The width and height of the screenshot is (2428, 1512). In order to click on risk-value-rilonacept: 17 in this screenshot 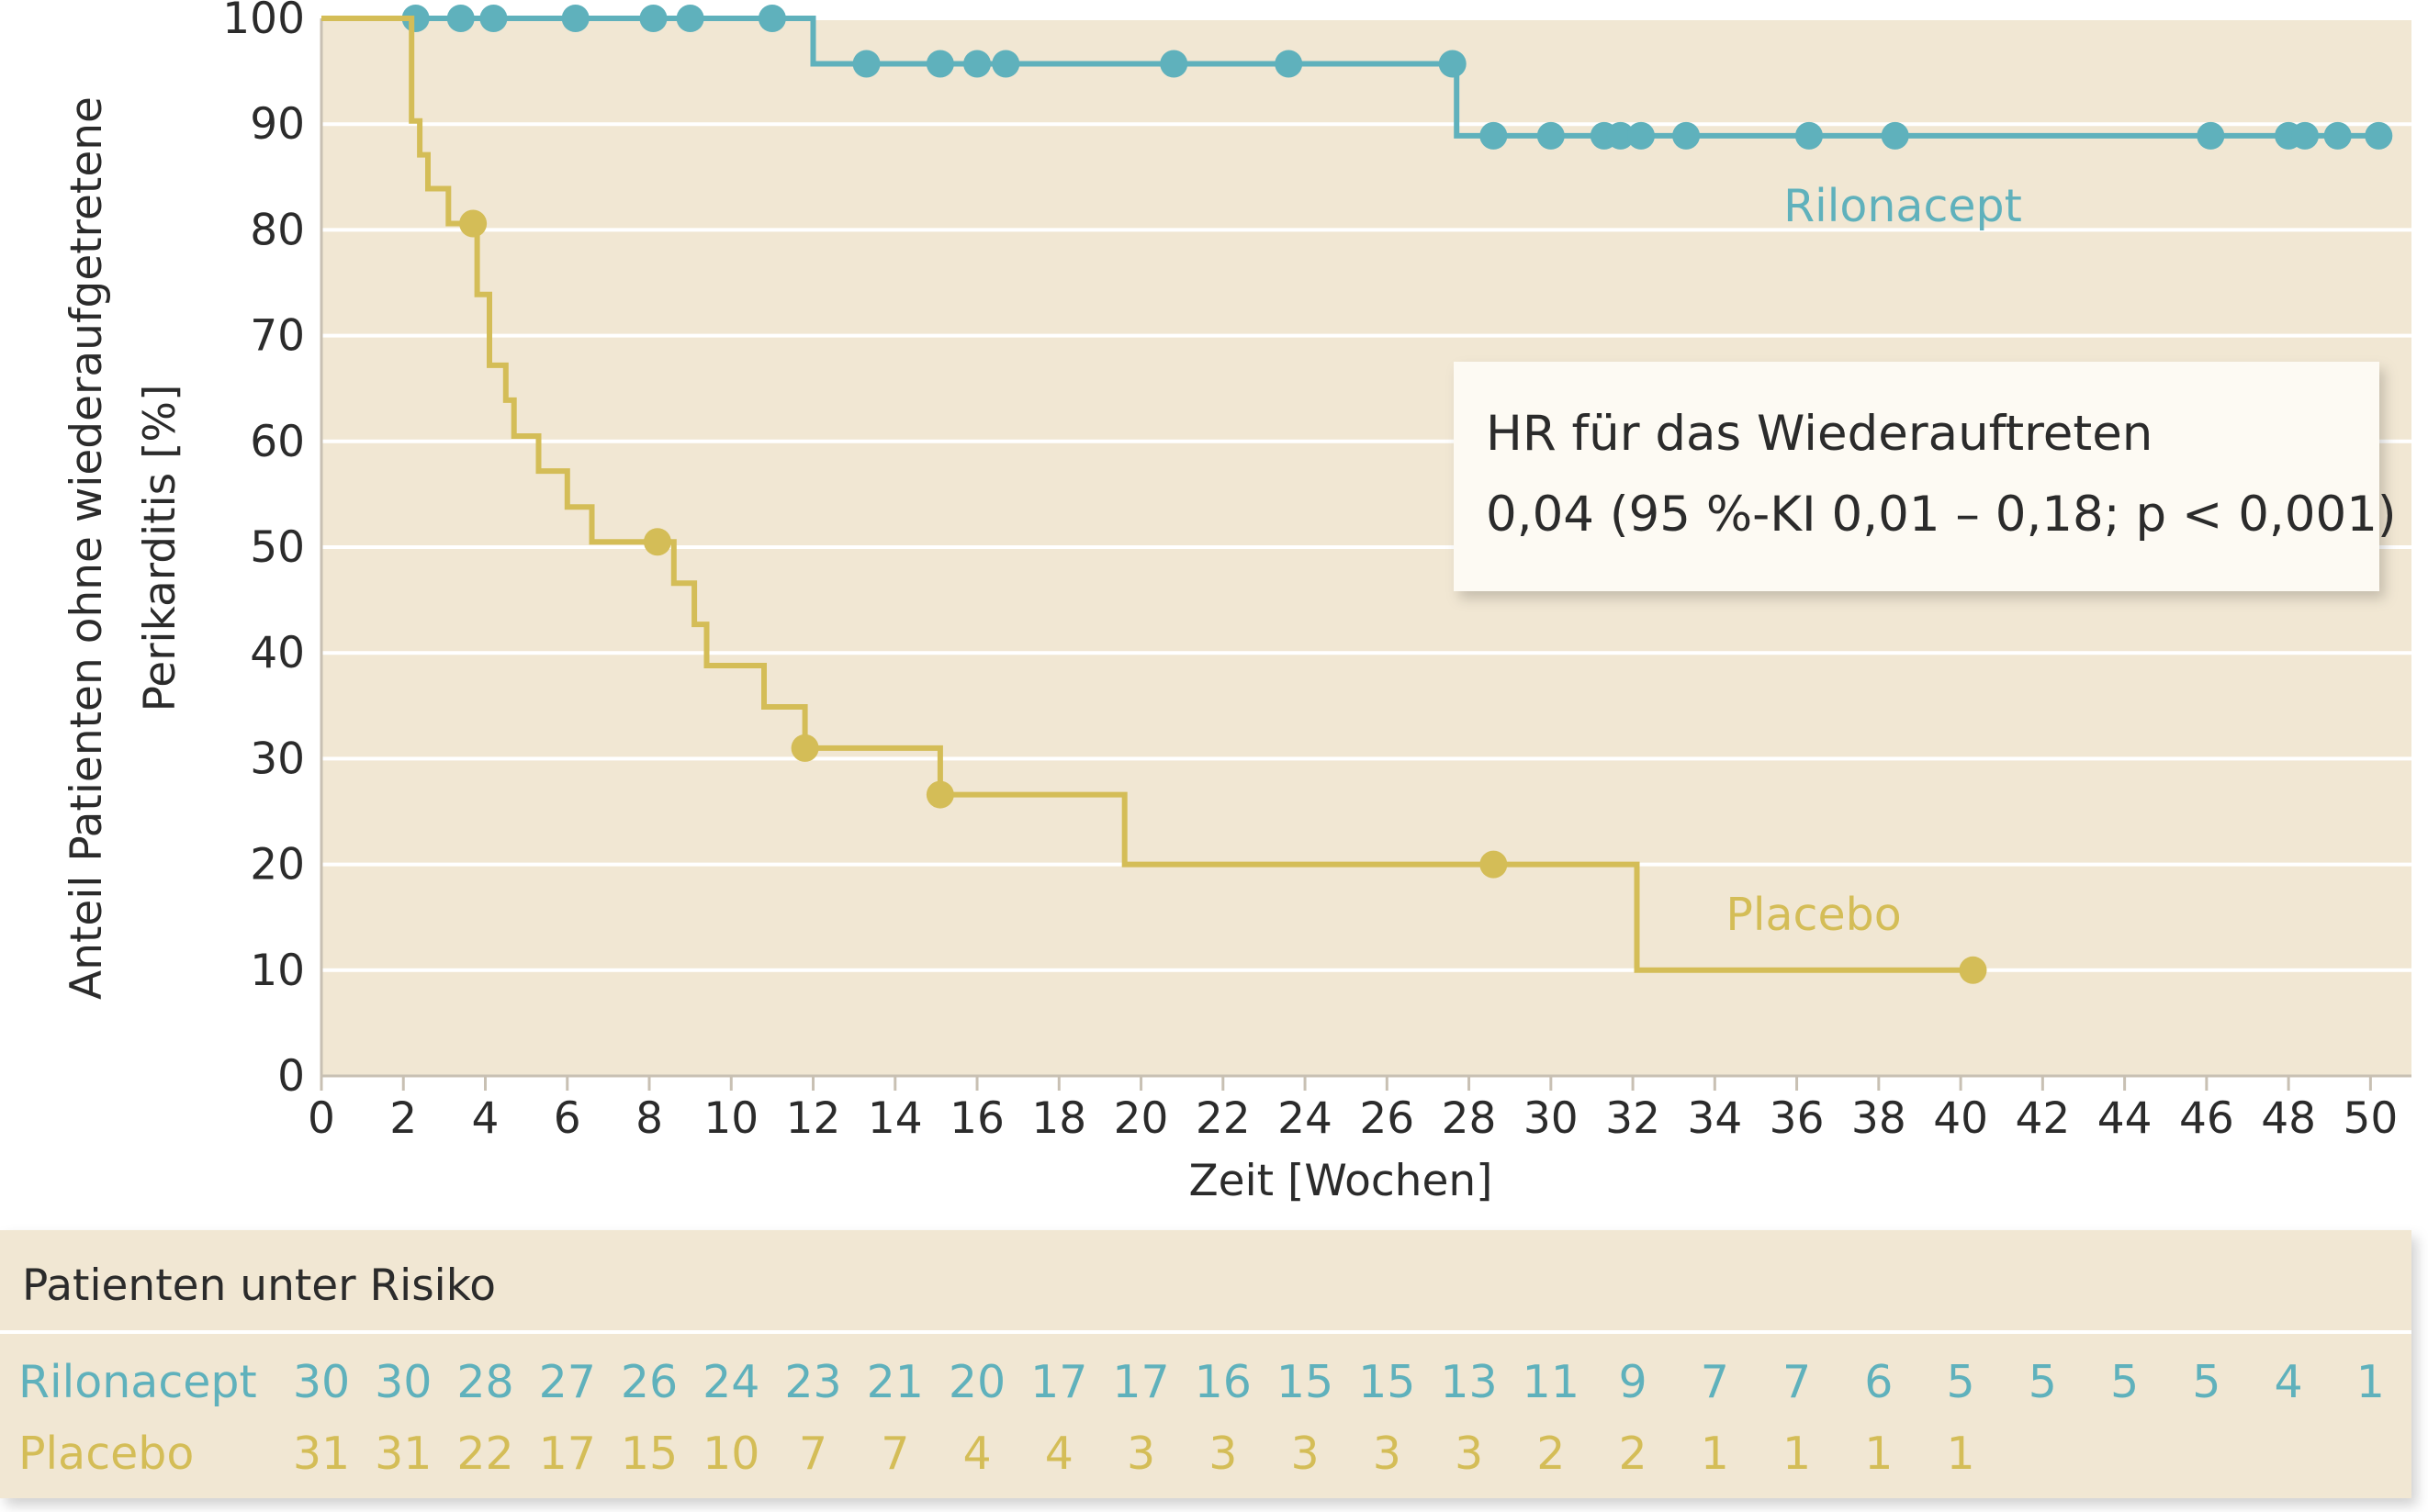, I will do `click(1140, 1382)`.